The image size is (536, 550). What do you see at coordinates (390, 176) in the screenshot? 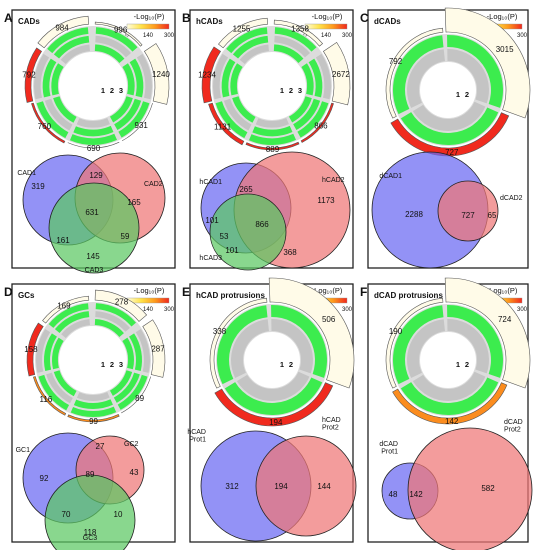
I see `venn-set-label: dCAD1` at bounding box center [390, 176].